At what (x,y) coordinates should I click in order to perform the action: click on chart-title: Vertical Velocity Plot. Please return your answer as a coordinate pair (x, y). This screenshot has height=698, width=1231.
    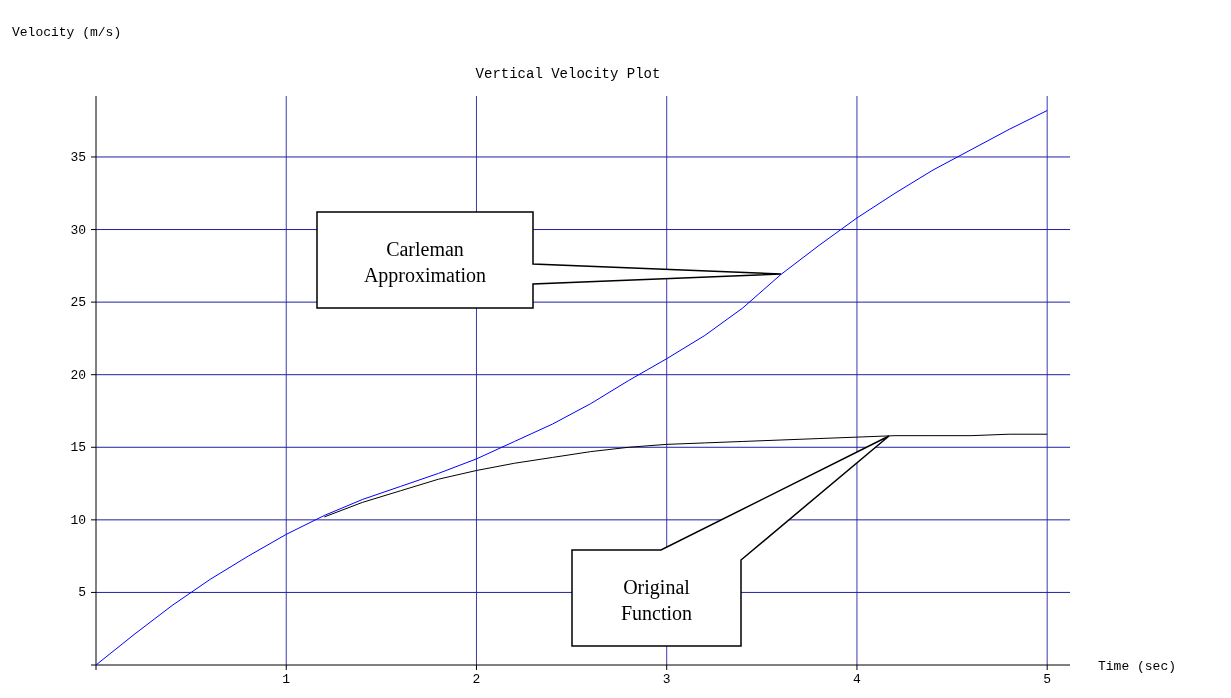
    Looking at the image, I should click on (568, 74).